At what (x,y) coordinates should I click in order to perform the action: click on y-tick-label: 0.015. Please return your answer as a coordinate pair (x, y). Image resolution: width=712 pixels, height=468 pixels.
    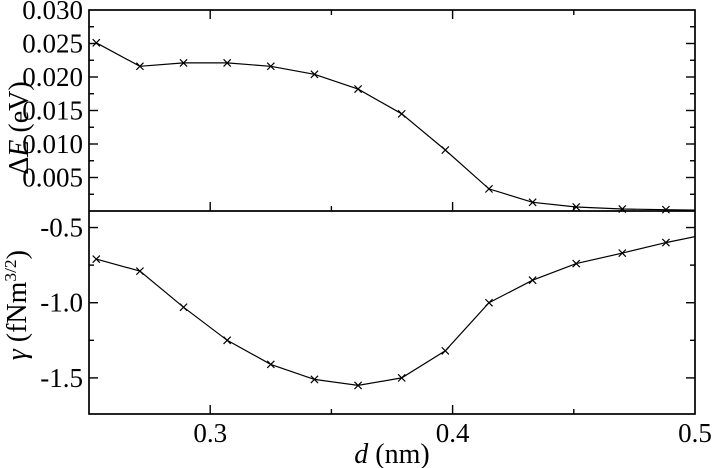
    Looking at the image, I should click on (52, 111).